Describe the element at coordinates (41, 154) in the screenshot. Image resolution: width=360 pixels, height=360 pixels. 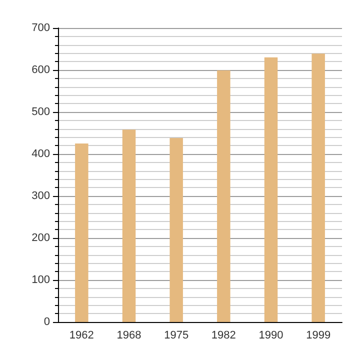
I see `y-tick-label: 400` at that location.